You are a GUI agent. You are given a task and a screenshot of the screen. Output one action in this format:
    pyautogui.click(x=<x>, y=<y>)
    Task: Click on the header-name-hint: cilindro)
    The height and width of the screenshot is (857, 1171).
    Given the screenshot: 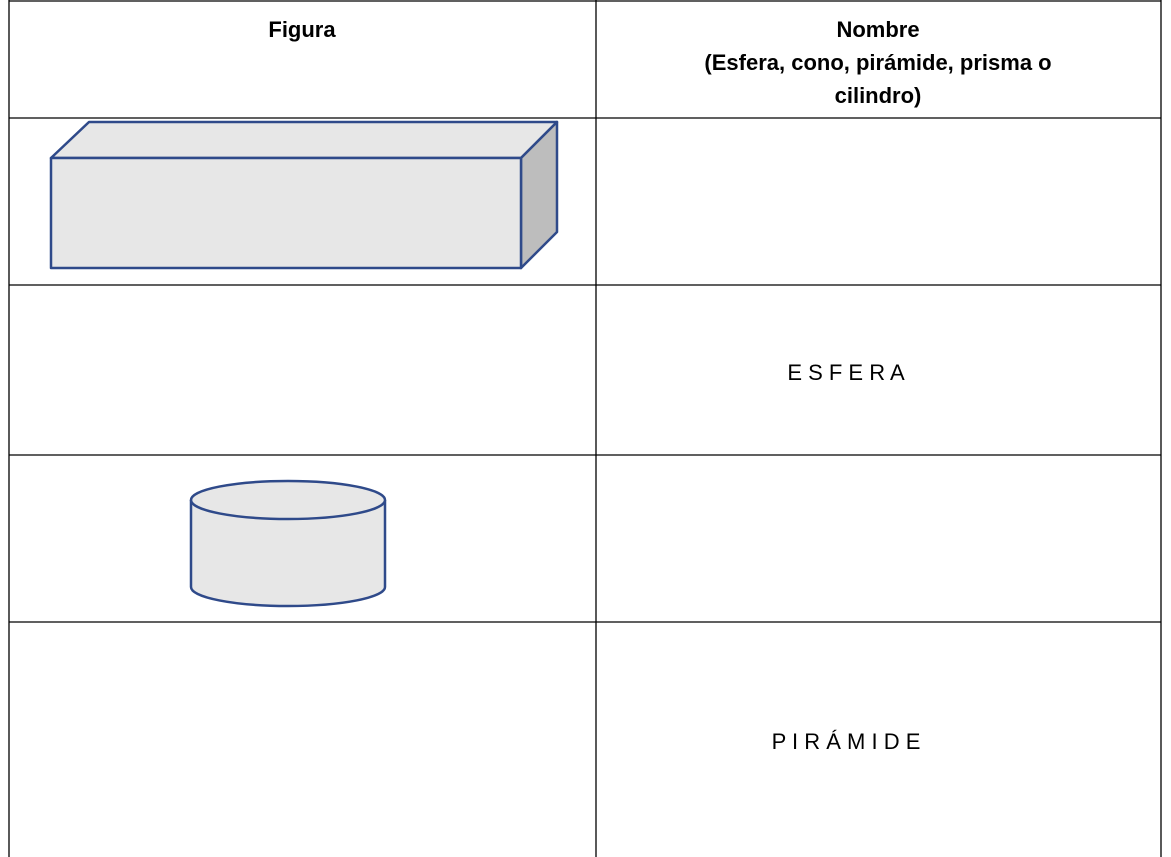 What is the action you would take?
    pyautogui.click(x=878, y=95)
    